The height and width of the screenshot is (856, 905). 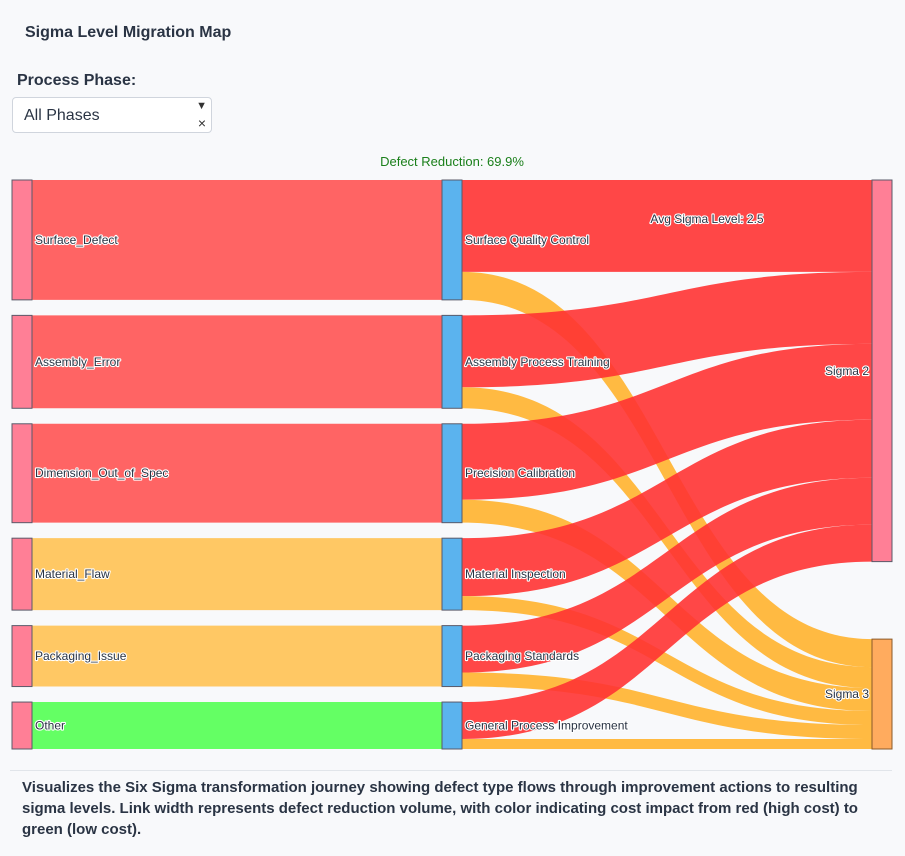 What do you see at coordinates (515, 574) in the screenshot?
I see `node-label-material-inspection: Material Inspection` at bounding box center [515, 574].